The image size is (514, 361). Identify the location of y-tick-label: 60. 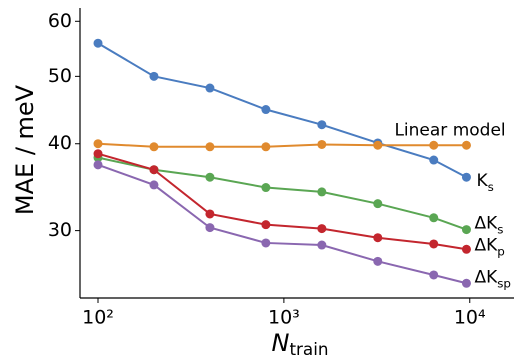
(60, 21).